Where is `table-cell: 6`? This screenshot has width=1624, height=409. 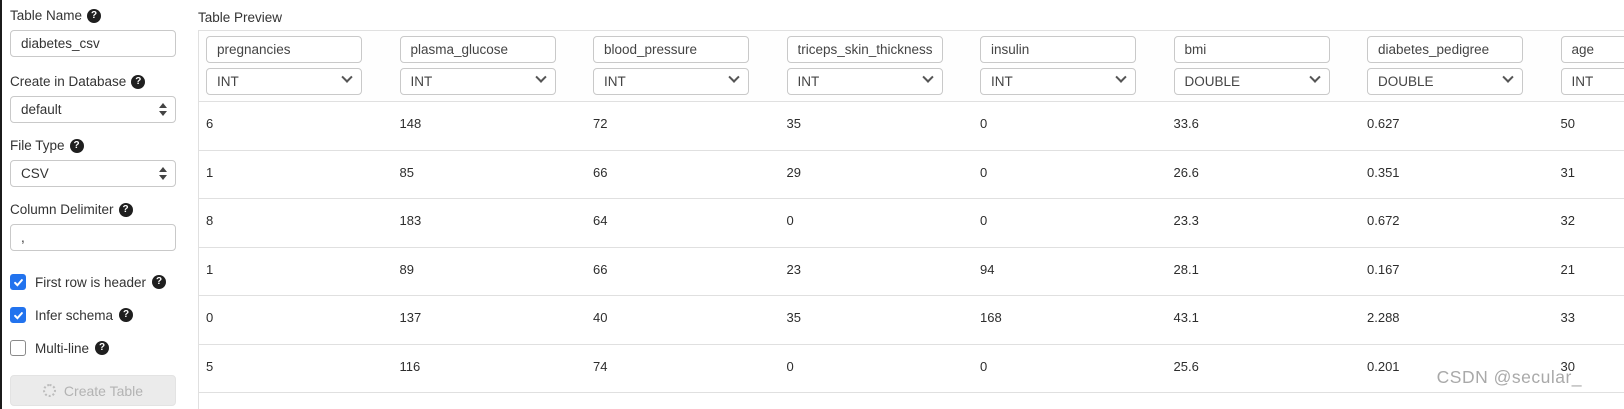 table-cell: 6 is located at coordinates (210, 123).